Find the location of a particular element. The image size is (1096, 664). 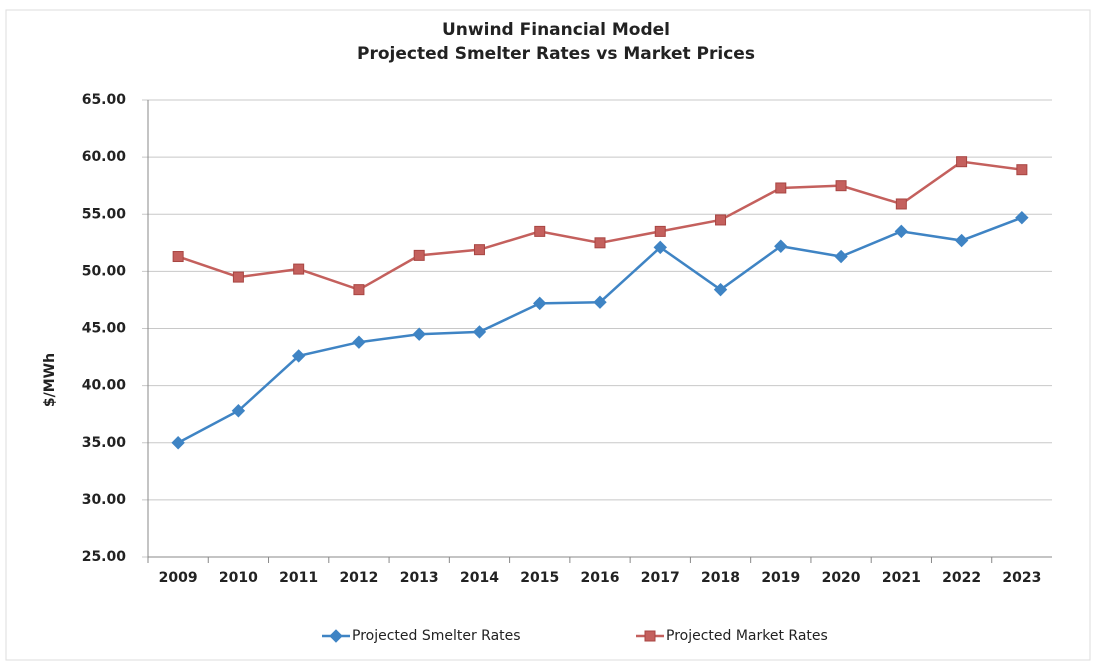

x-tick-label: 2009 is located at coordinates (178, 578).